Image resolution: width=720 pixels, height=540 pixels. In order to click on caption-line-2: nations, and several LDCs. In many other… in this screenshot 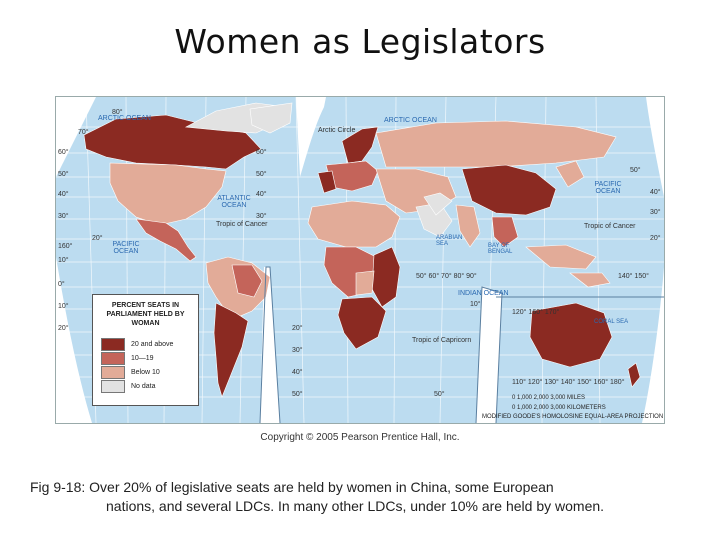, I will do `click(355, 506)`.